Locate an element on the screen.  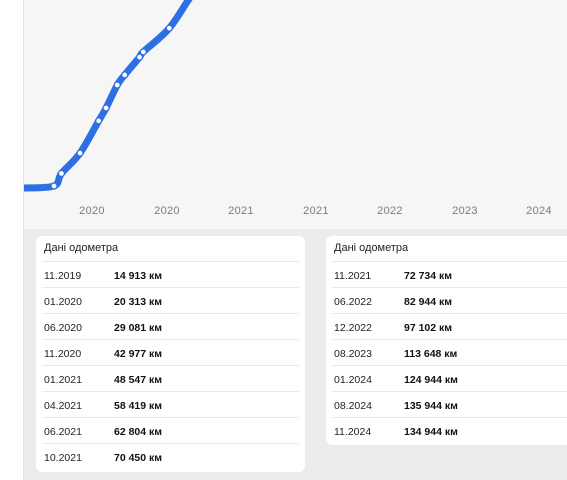
odometer-date: 11.2024 is located at coordinates (353, 432).